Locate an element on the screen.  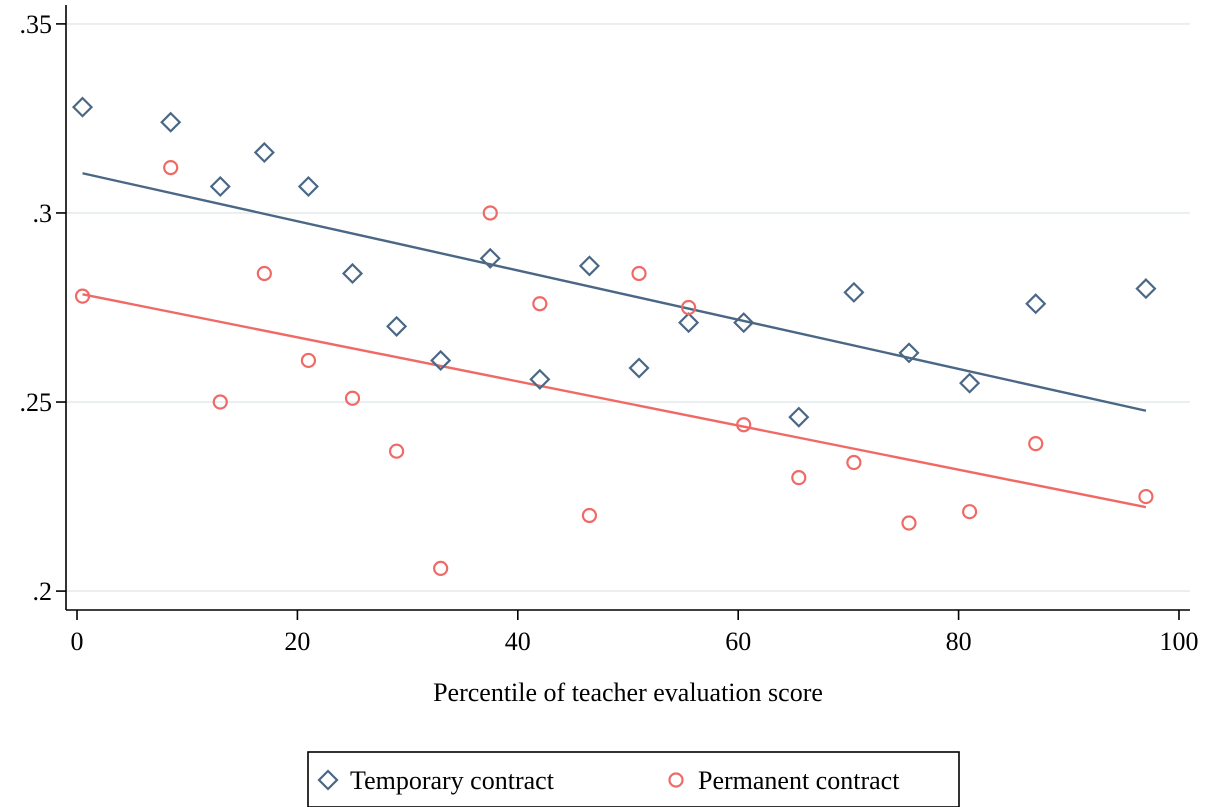
x-tick-label-4: 80 is located at coordinates (959, 641).